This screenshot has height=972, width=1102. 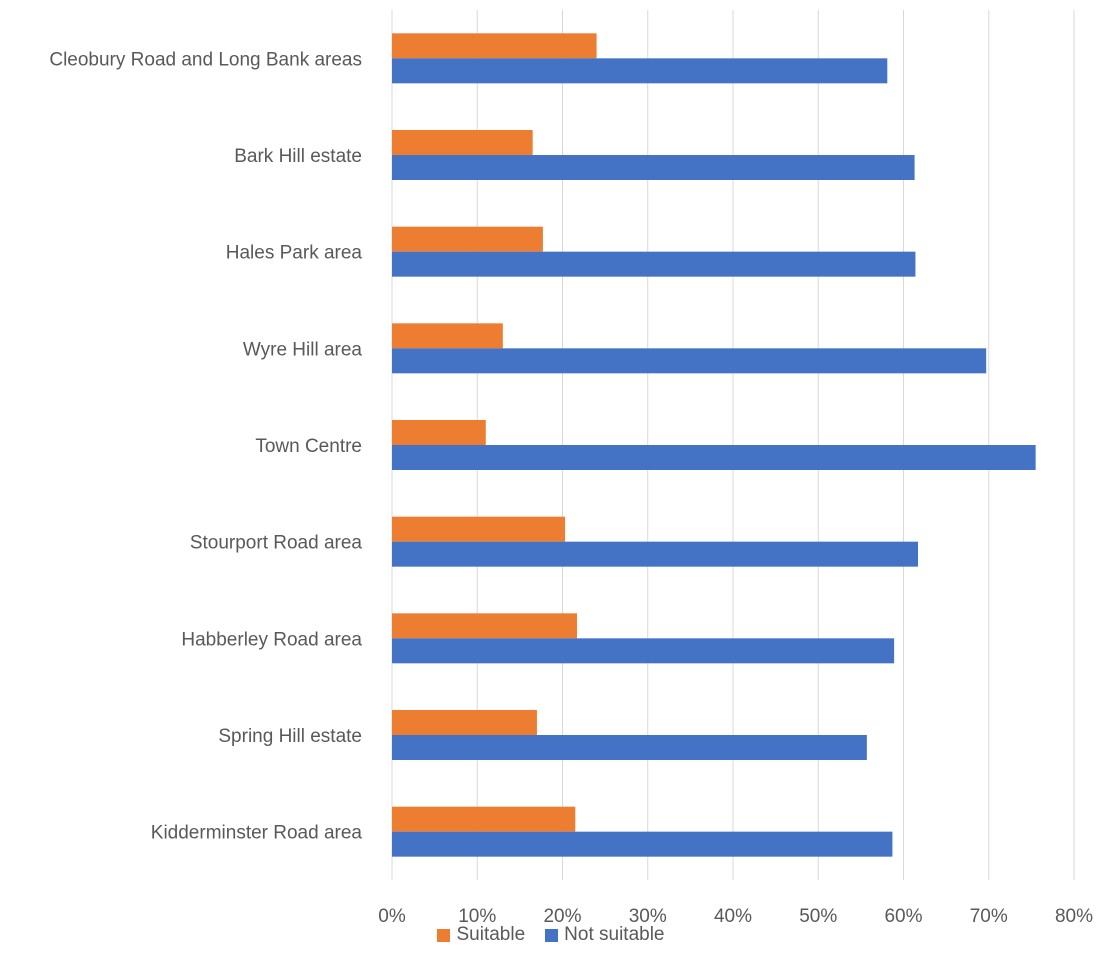 I want to click on legend-label: Suitable, so click(x=491, y=934).